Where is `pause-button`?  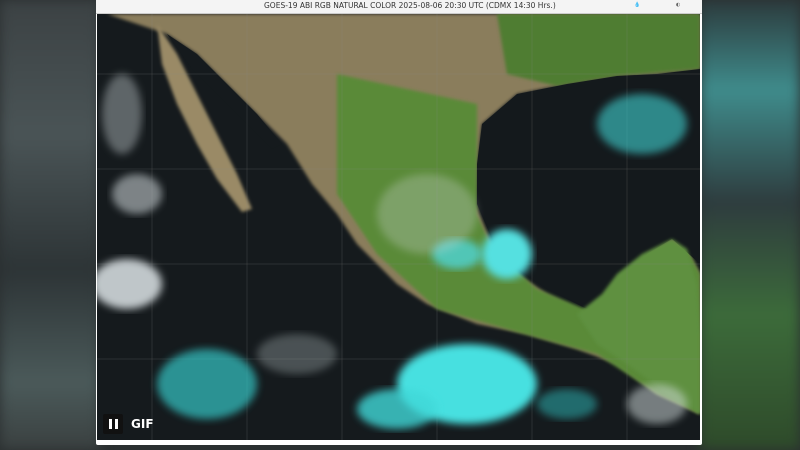 pause-button is located at coordinates (113, 424).